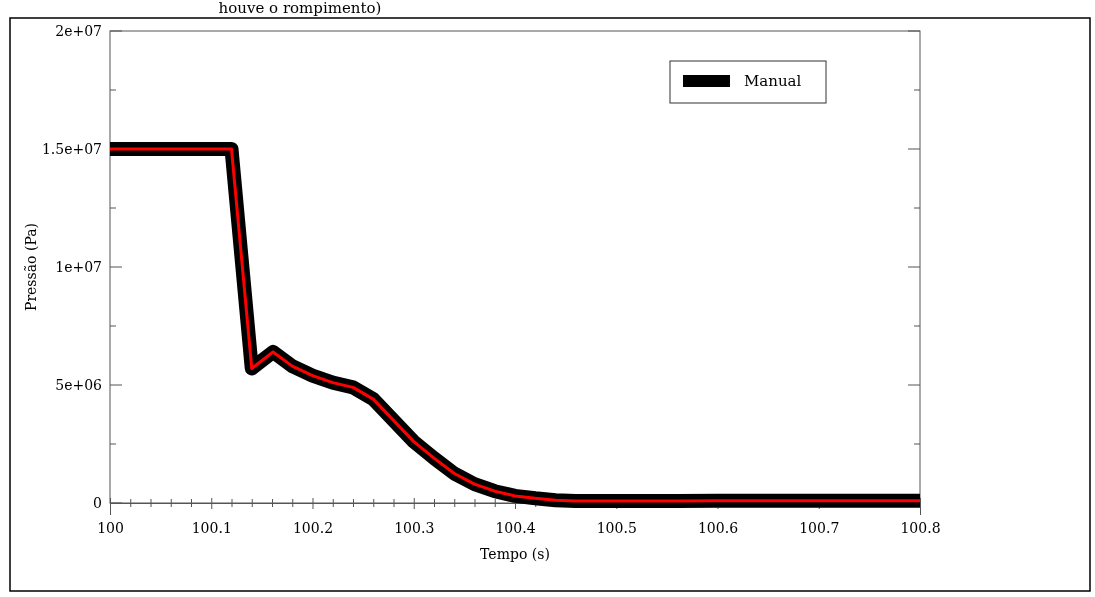  Describe the element at coordinates (920, 528) in the screenshot. I see `x-tick-label: 100.8` at that location.